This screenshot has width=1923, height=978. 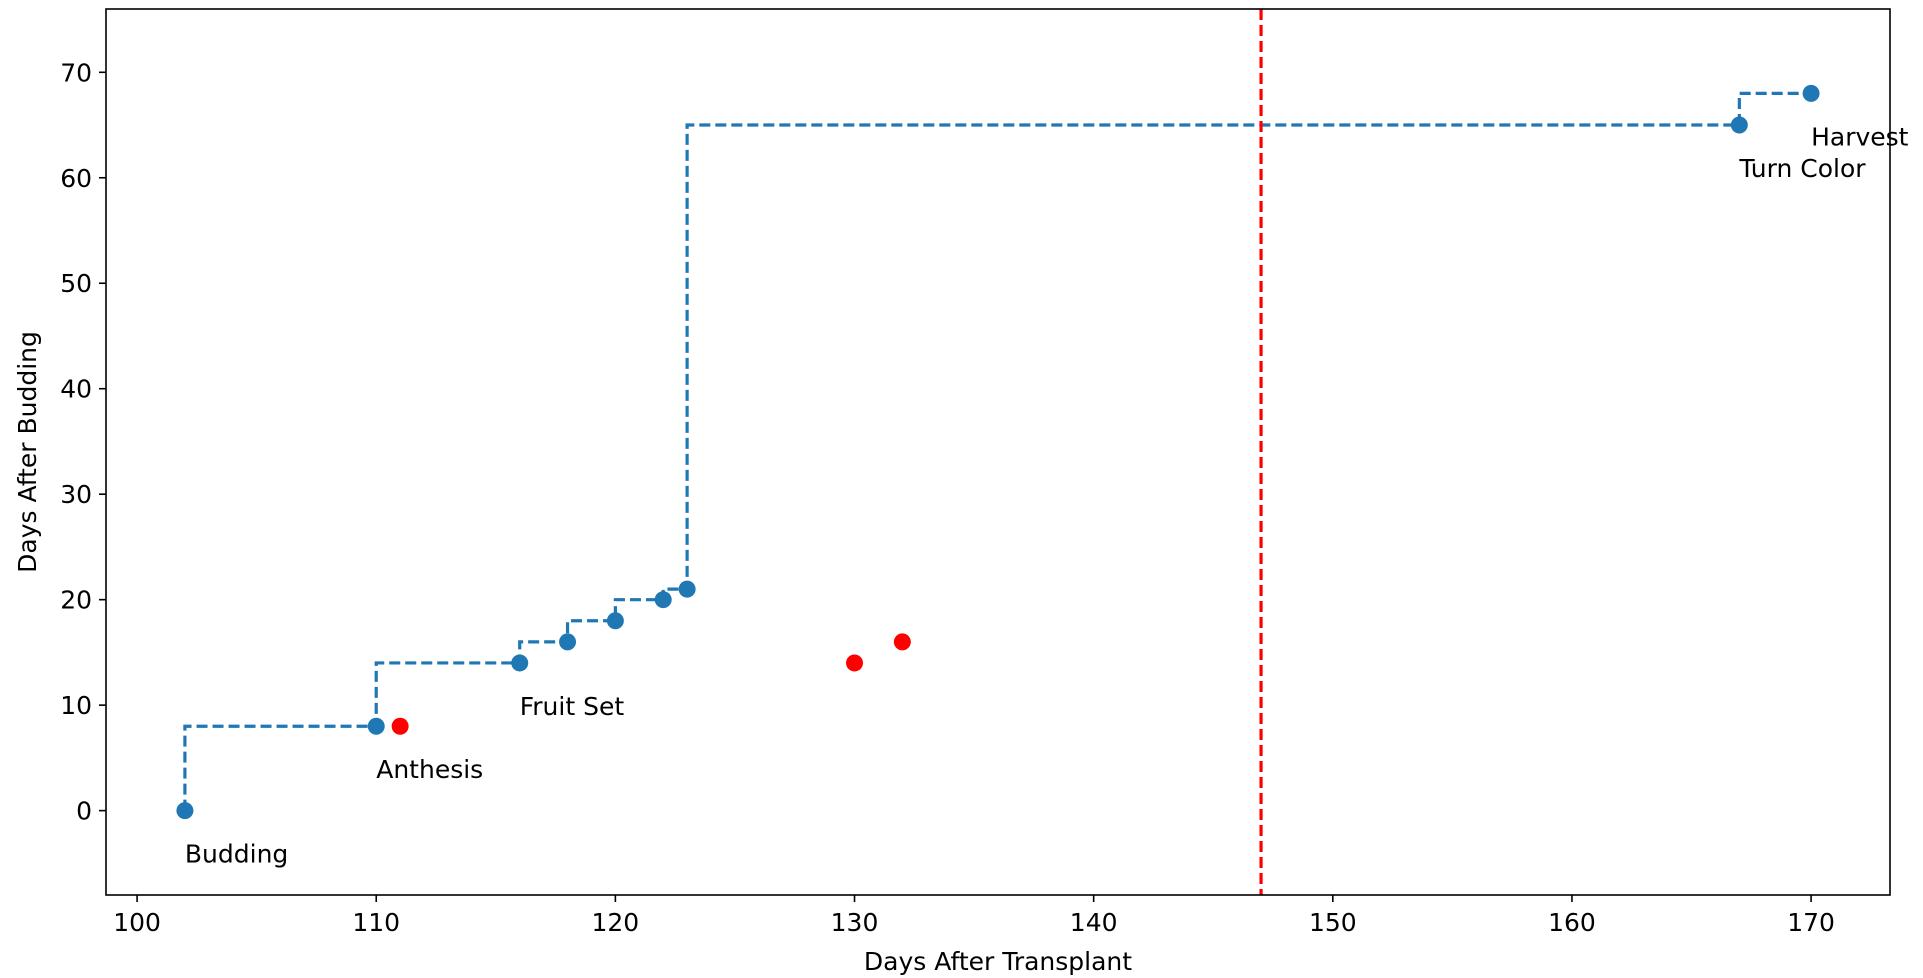 What do you see at coordinates (236, 854) in the screenshot?
I see `stage-annotation: Budding` at bounding box center [236, 854].